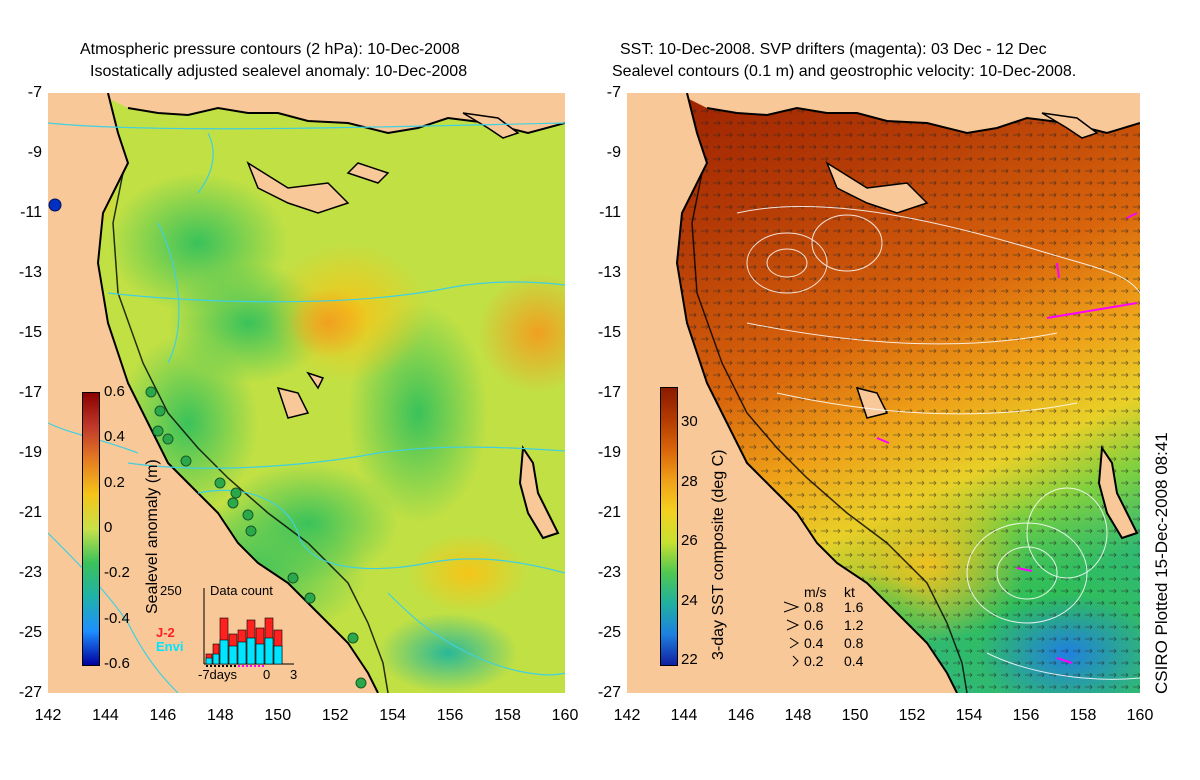 Image resolution: width=1200 pixels, height=780 pixels. I want to click on sealevel-colorbar-tick: -0.4, so click(117, 618).